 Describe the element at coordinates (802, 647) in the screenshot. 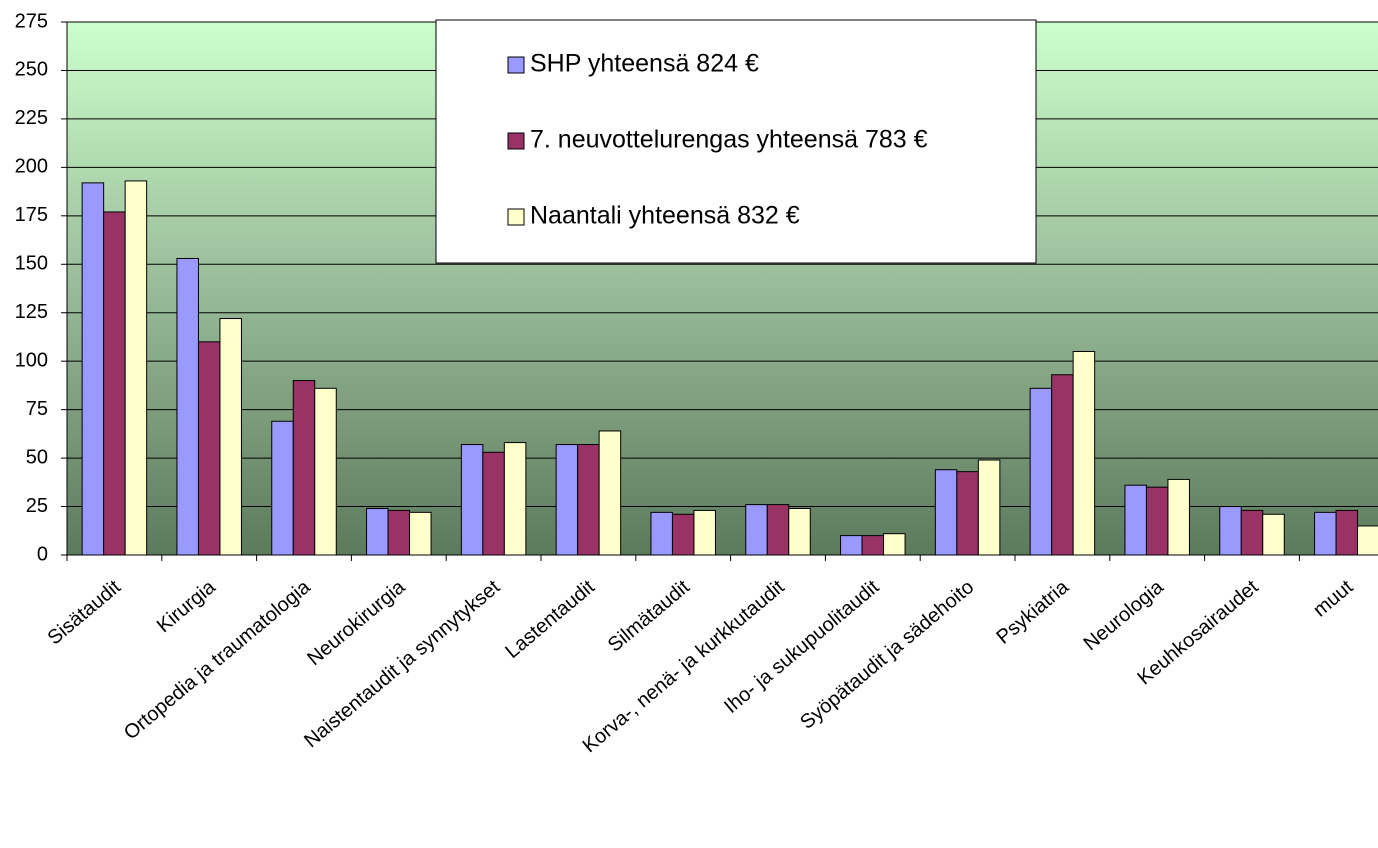

I see `x-tick-label: Iho- ja sukupuolitaudit` at that location.